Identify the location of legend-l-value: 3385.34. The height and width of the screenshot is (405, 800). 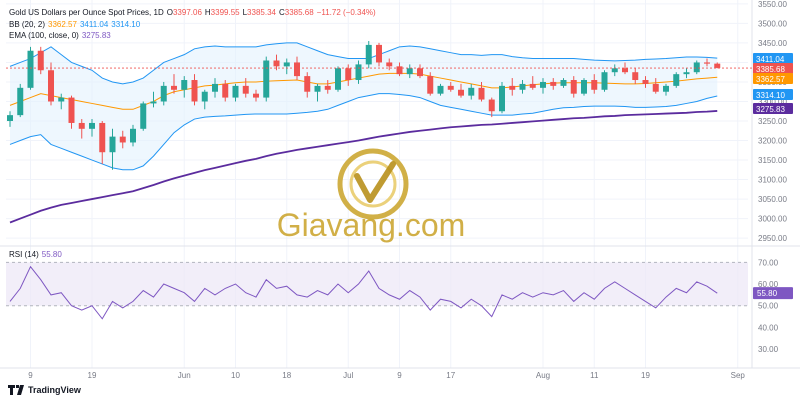
(261, 12).